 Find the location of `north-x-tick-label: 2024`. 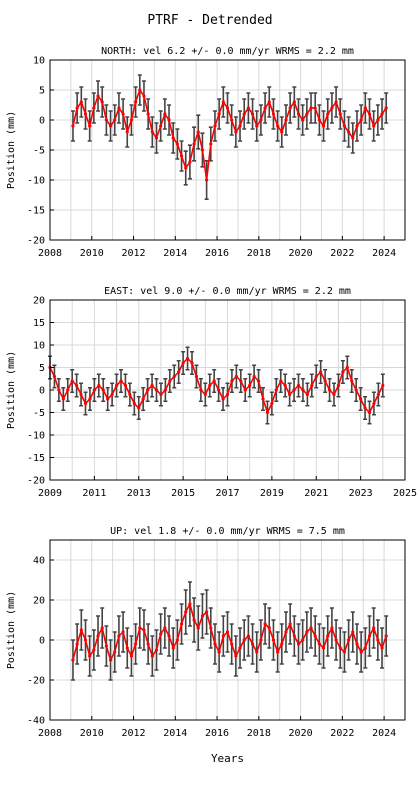

north-x-tick-label: 2024 is located at coordinates (384, 253).